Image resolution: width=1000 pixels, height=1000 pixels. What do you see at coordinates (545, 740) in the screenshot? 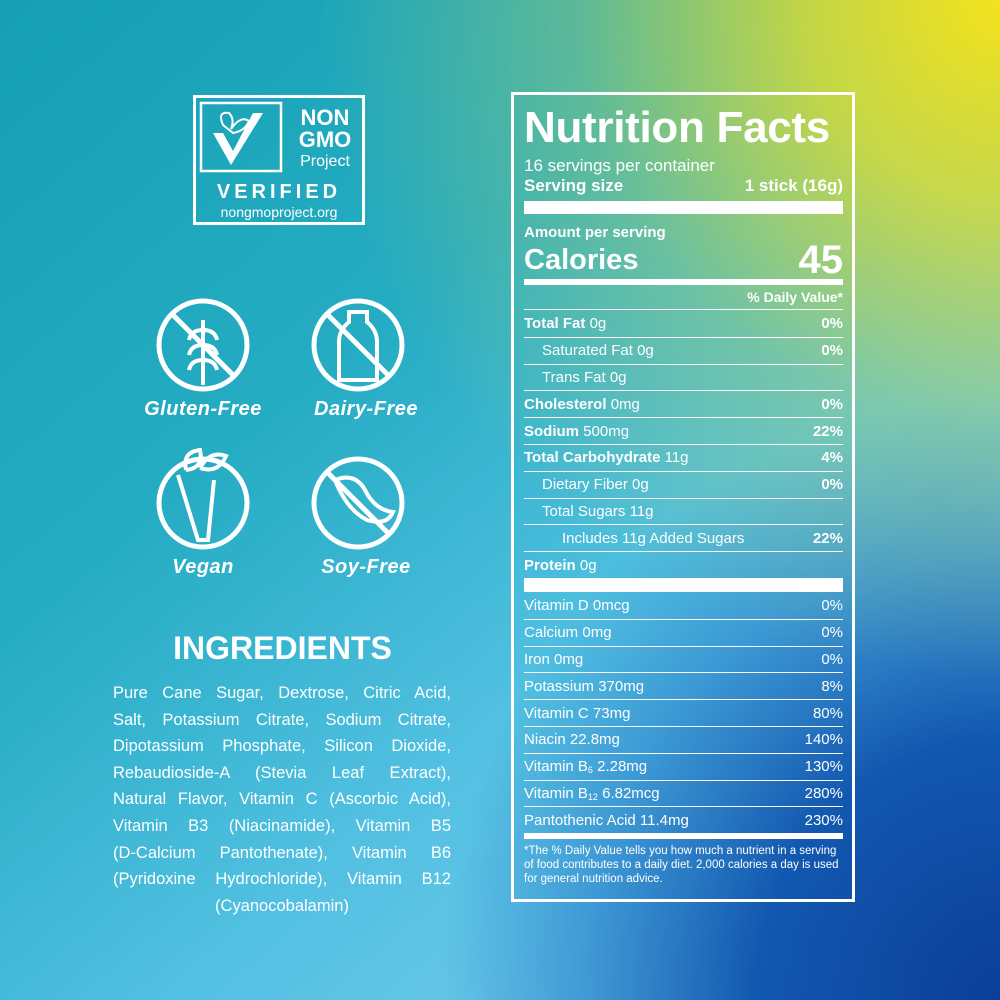
I see `nutrient-name: Niacin` at bounding box center [545, 740].